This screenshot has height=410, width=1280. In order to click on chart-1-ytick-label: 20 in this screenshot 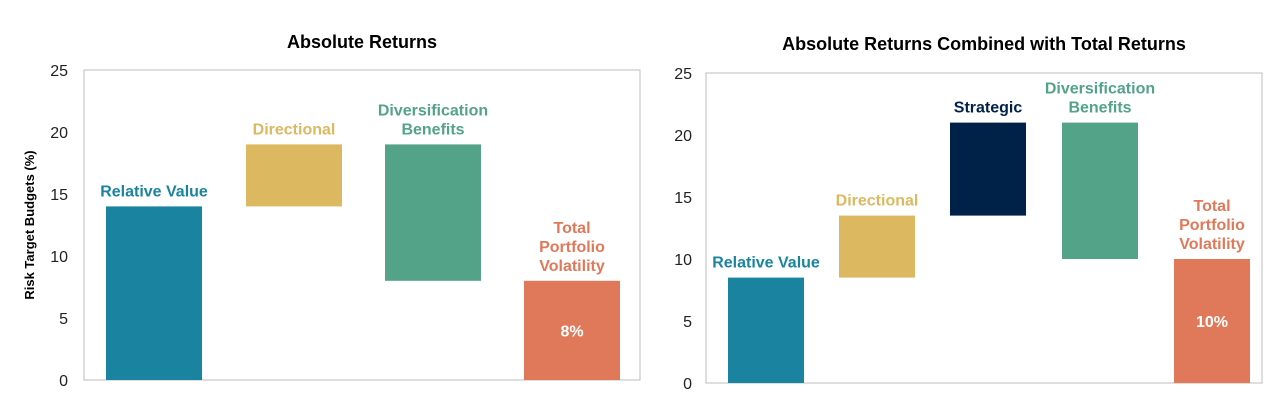, I will do `click(59, 133)`.